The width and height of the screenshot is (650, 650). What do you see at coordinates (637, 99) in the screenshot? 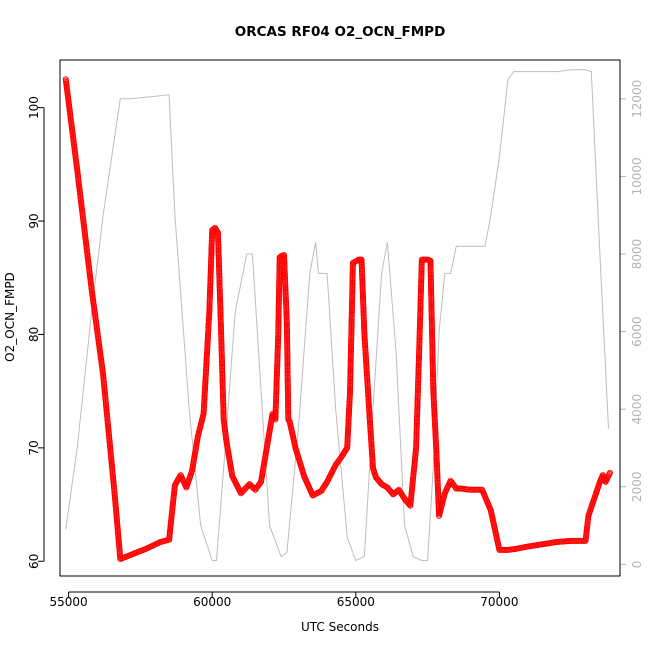
I see `y2-tick-label: 12000` at bounding box center [637, 99].